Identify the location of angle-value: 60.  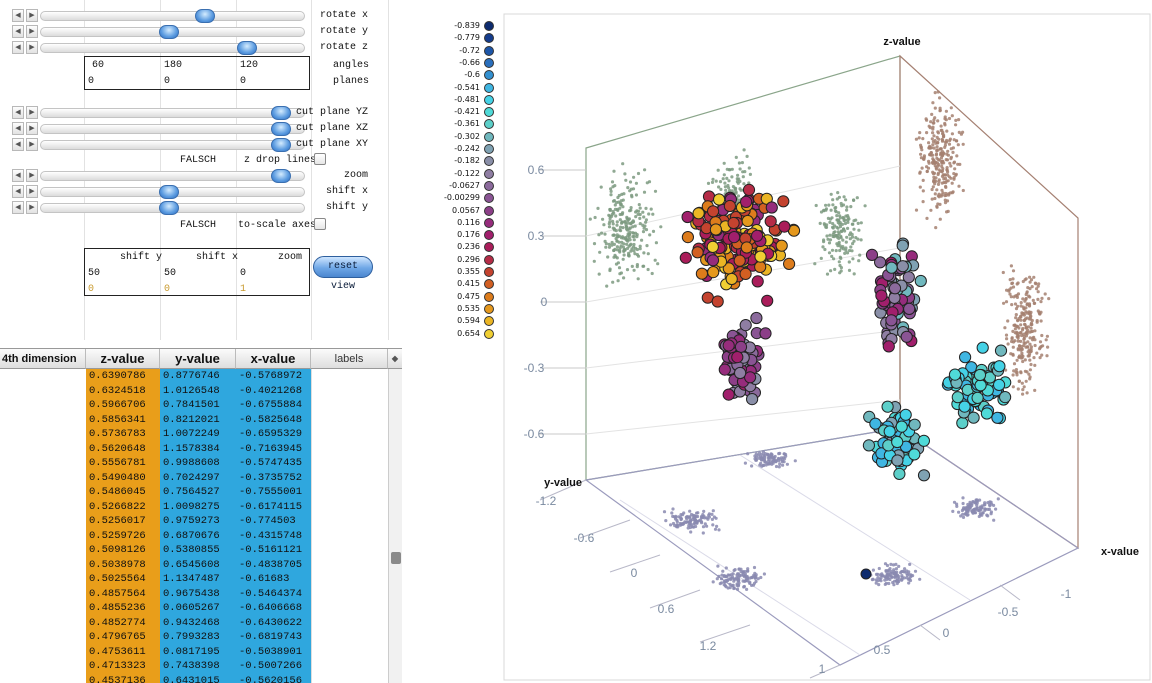
(98, 65).